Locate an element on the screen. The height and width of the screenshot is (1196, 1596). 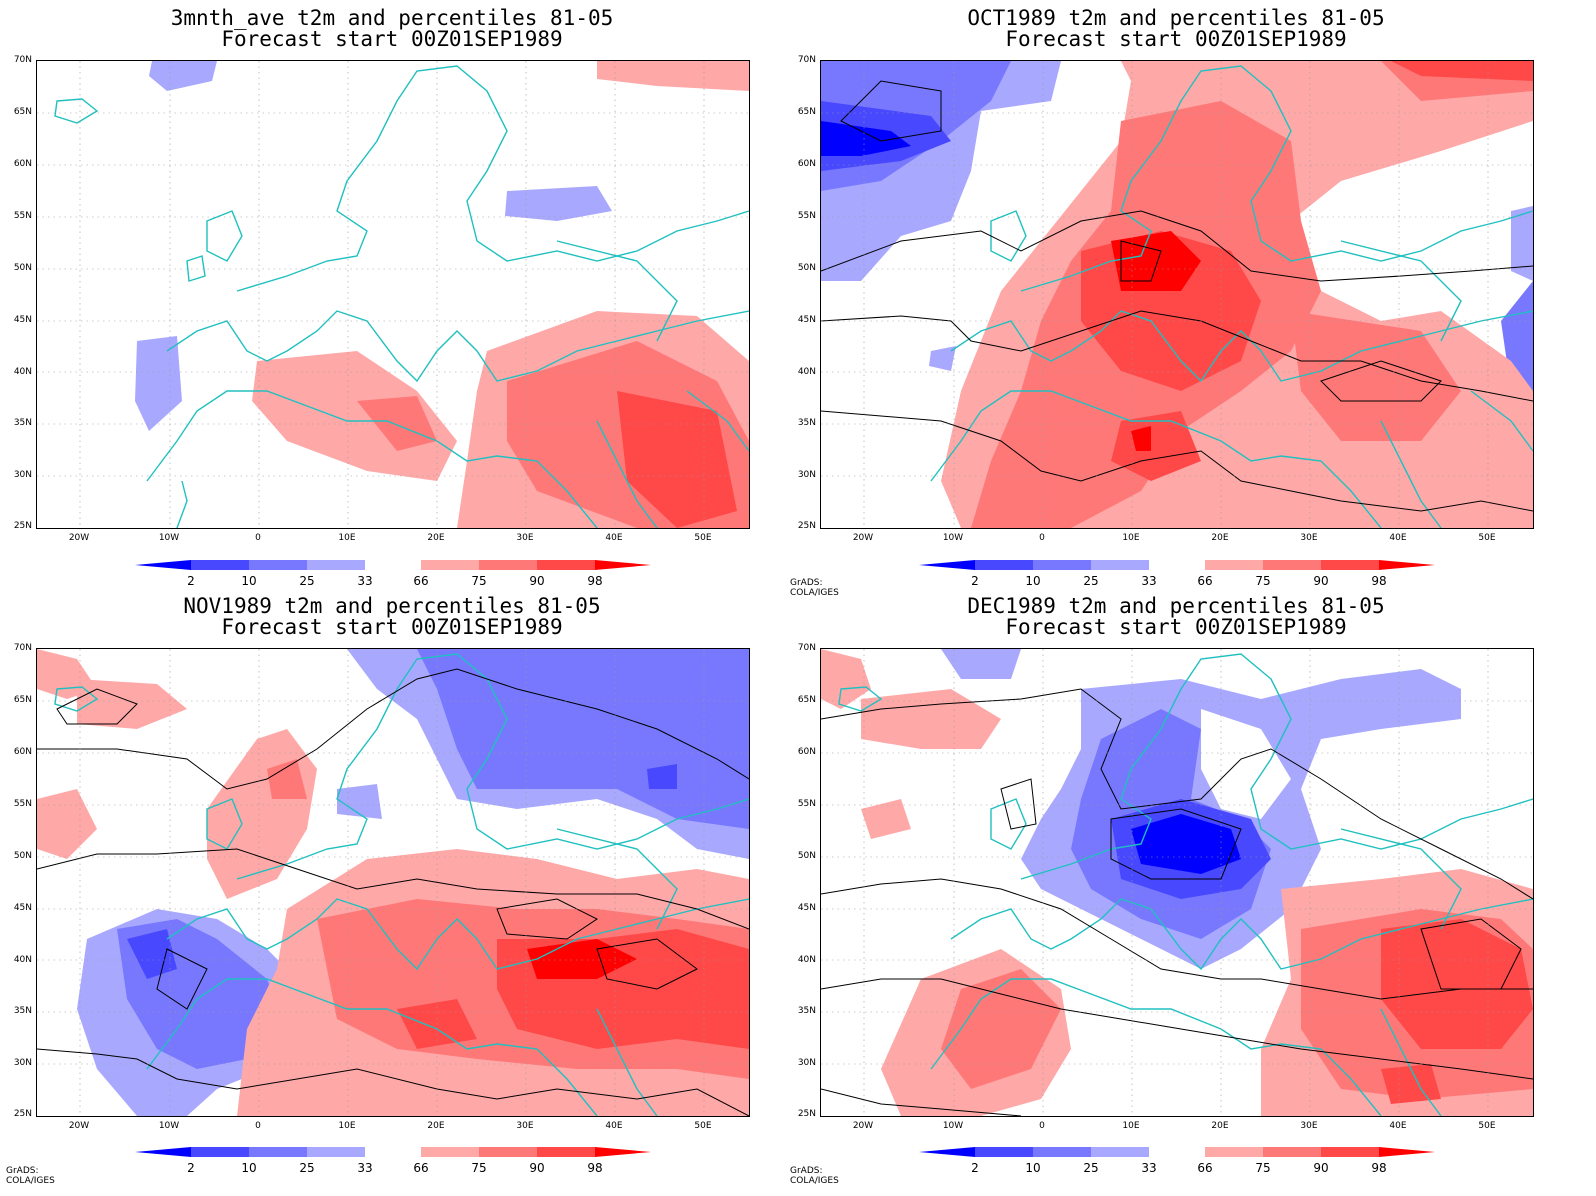
panel-title-line1: OCT1989 t2m and percentiles 81-05 is located at coordinates (1176, 18).